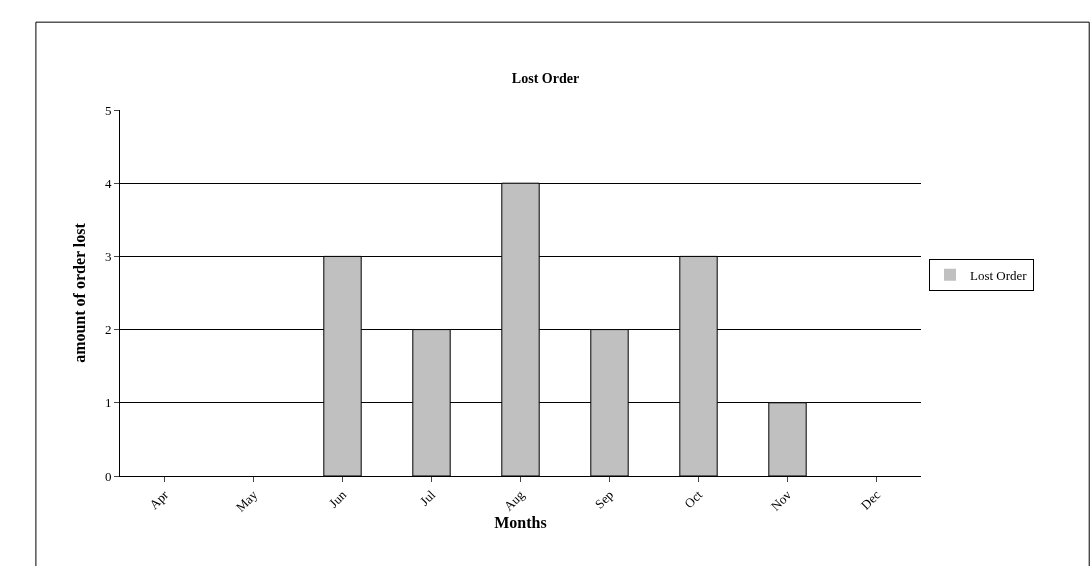  Describe the element at coordinates (159, 499) in the screenshot. I see `x-tick-label: Apr` at that location.